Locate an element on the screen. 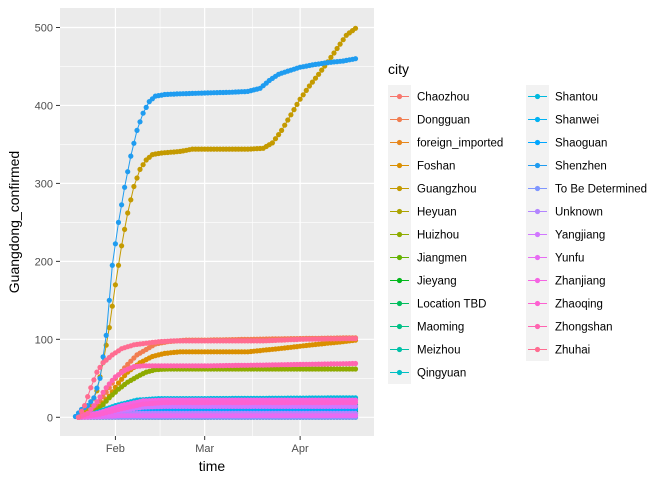 This screenshot has width=672, height=480. legend-item: Unknown is located at coordinates (564, 211).